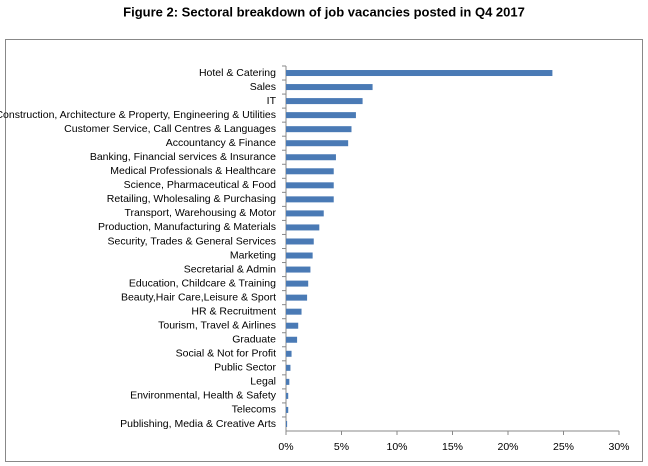 This screenshot has height=466, width=648. What do you see at coordinates (202, 283) in the screenshot?
I see `y-tick-label: Education, Childcare & Training` at bounding box center [202, 283].